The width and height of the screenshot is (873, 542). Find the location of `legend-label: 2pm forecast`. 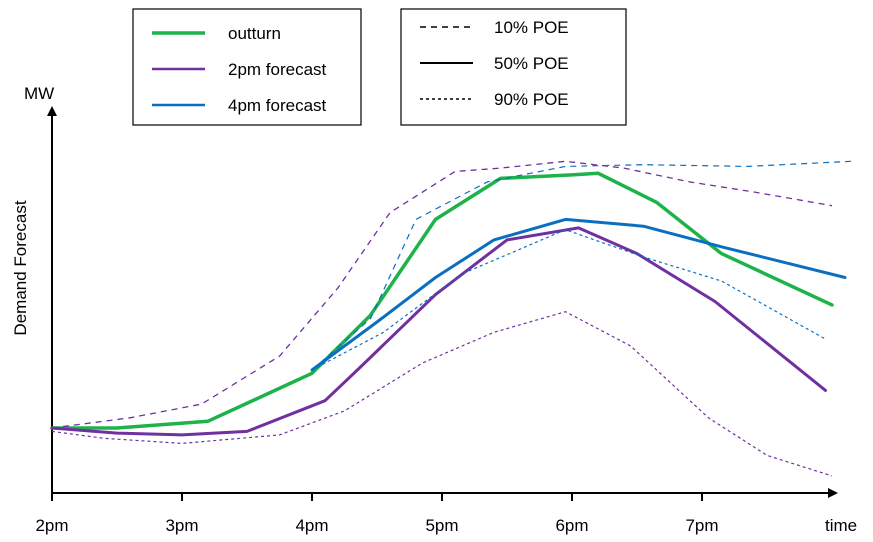

legend-label: 2pm forecast is located at coordinates (277, 69).